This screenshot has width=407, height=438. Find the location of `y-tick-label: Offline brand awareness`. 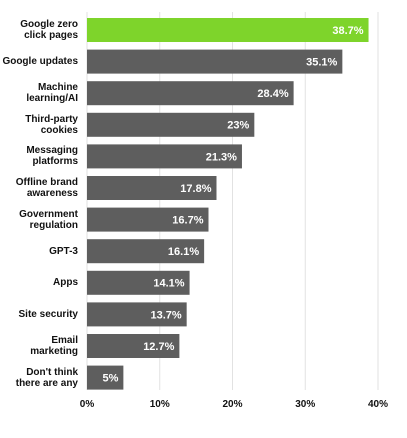

y-tick-label: Offline brand awareness is located at coordinates (46, 188).